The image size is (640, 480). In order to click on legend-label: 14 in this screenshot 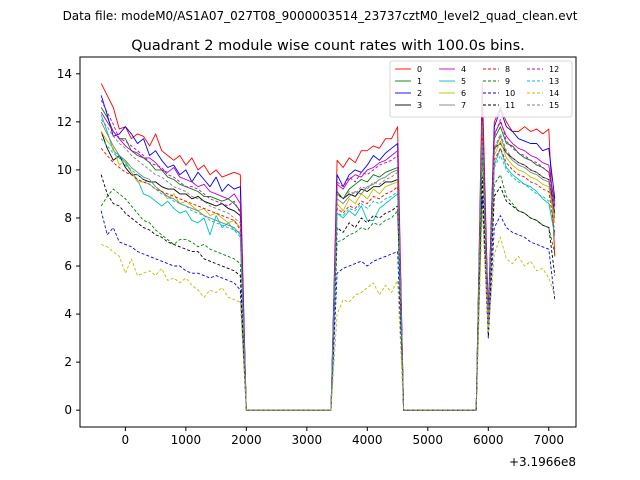, I will do `click(554, 93)`.